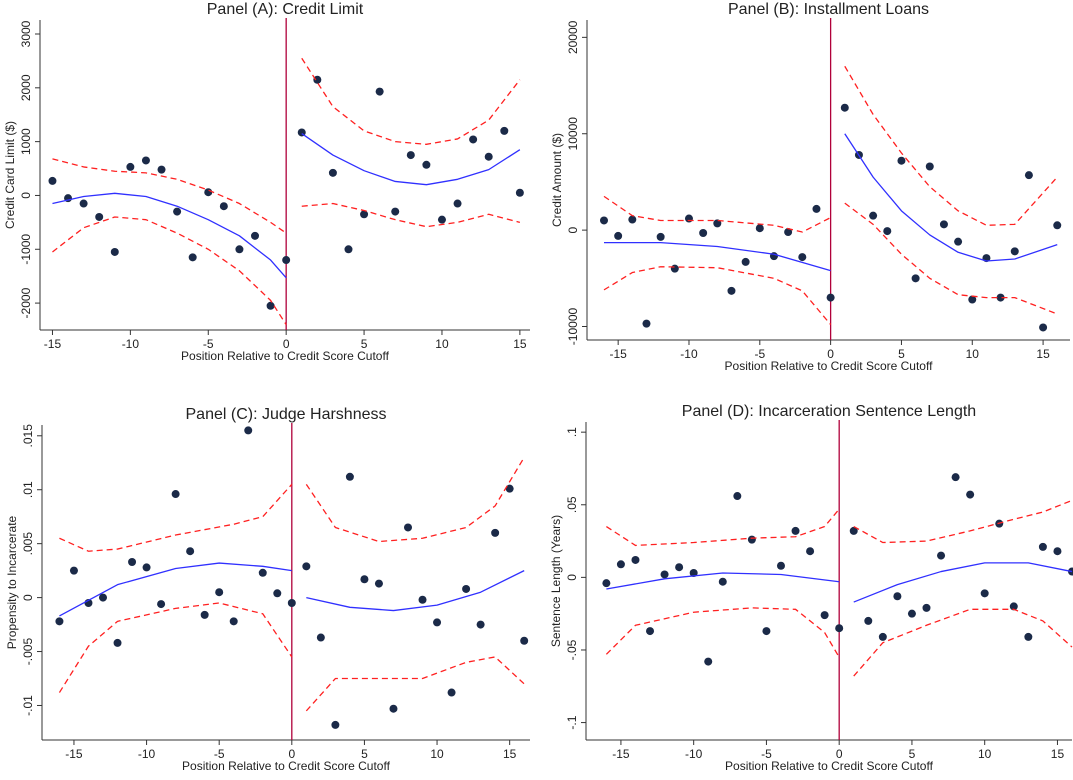 The image size is (1073, 780). I want to click on y-tick-label: -.005, so click(28, 652).